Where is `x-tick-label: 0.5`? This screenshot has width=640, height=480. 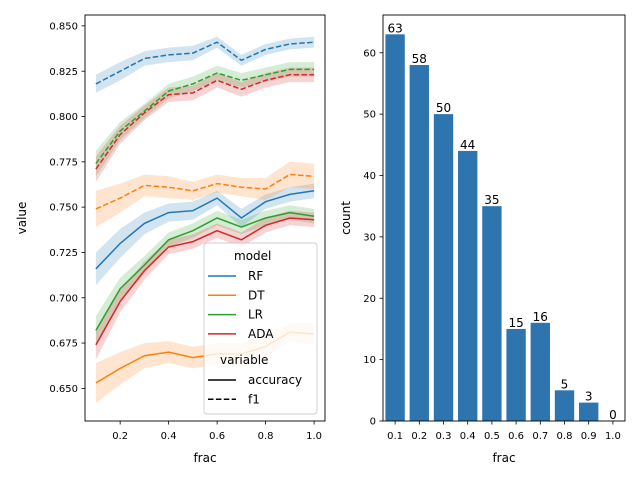 x-tick-label: 0.5 is located at coordinates (492, 436).